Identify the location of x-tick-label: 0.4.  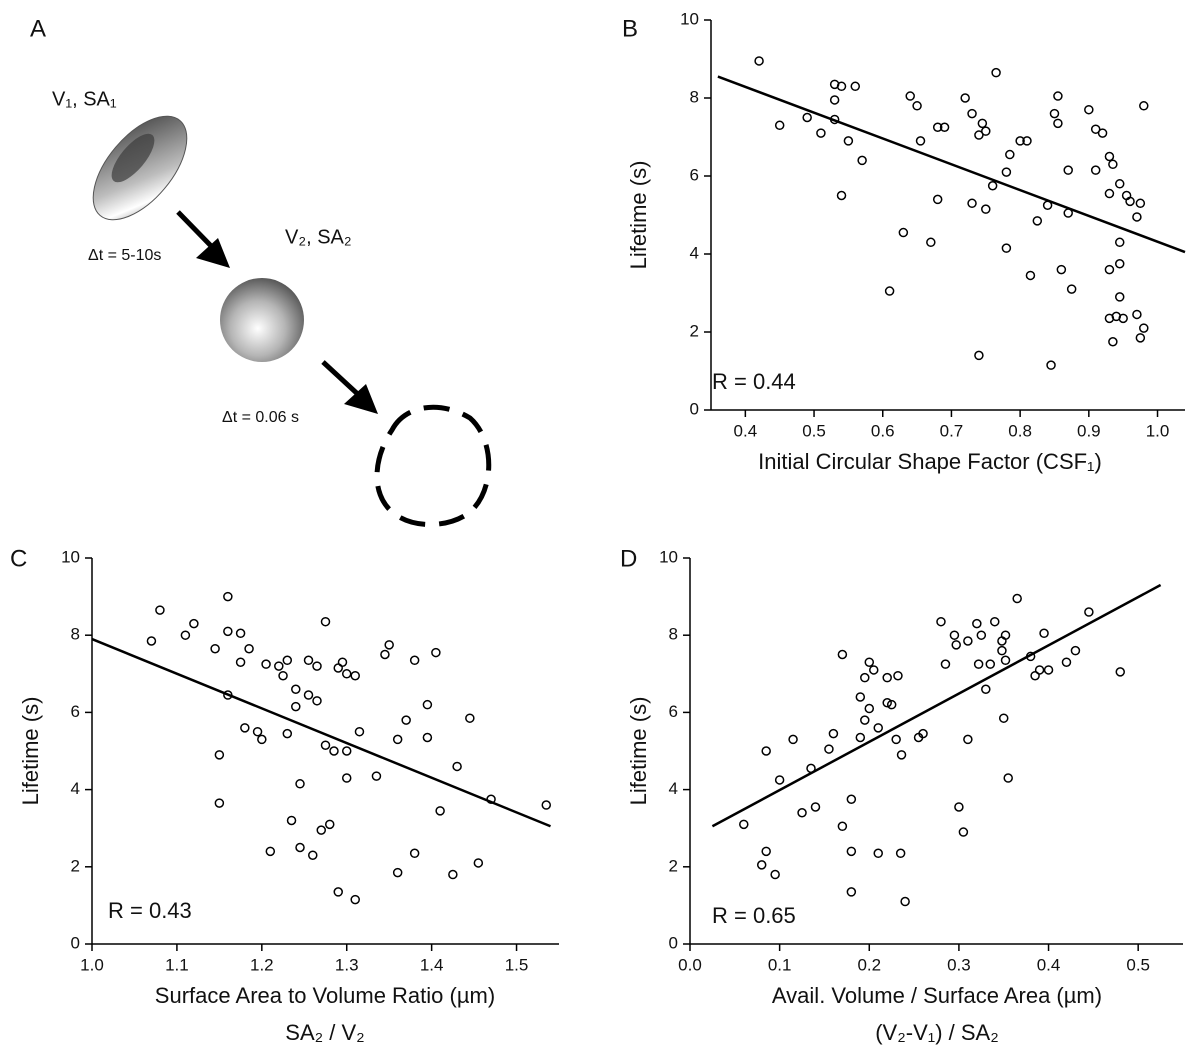
(746, 430).